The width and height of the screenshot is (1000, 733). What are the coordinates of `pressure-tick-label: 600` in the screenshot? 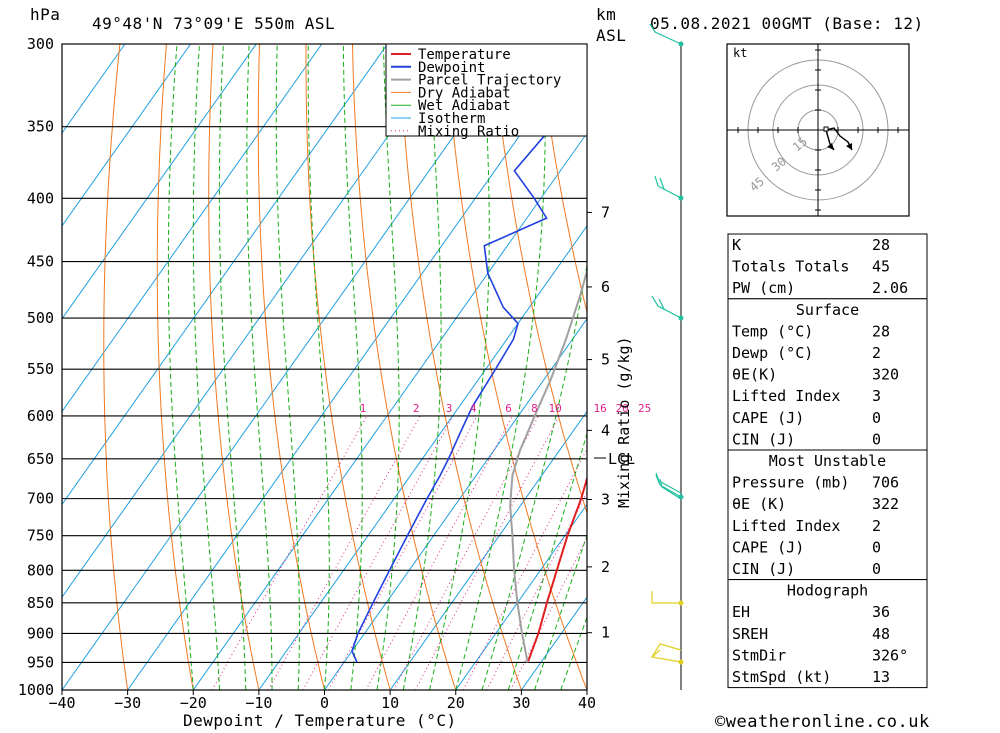 It's located at (40, 416).